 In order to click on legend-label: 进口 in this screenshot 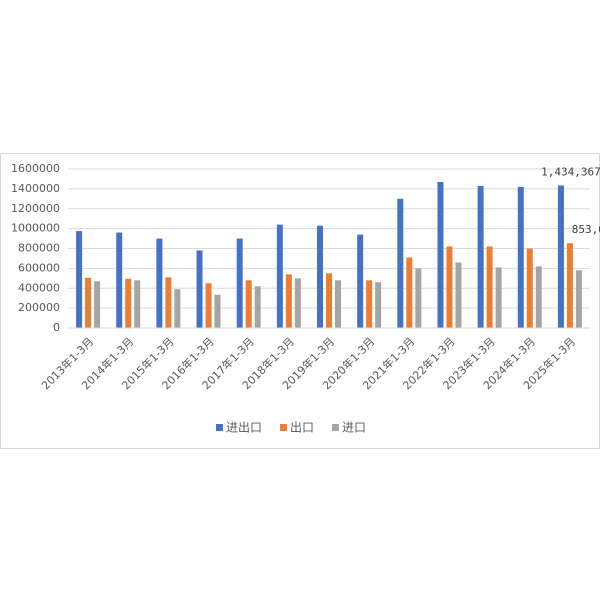, I will do `click(354, 428)`.